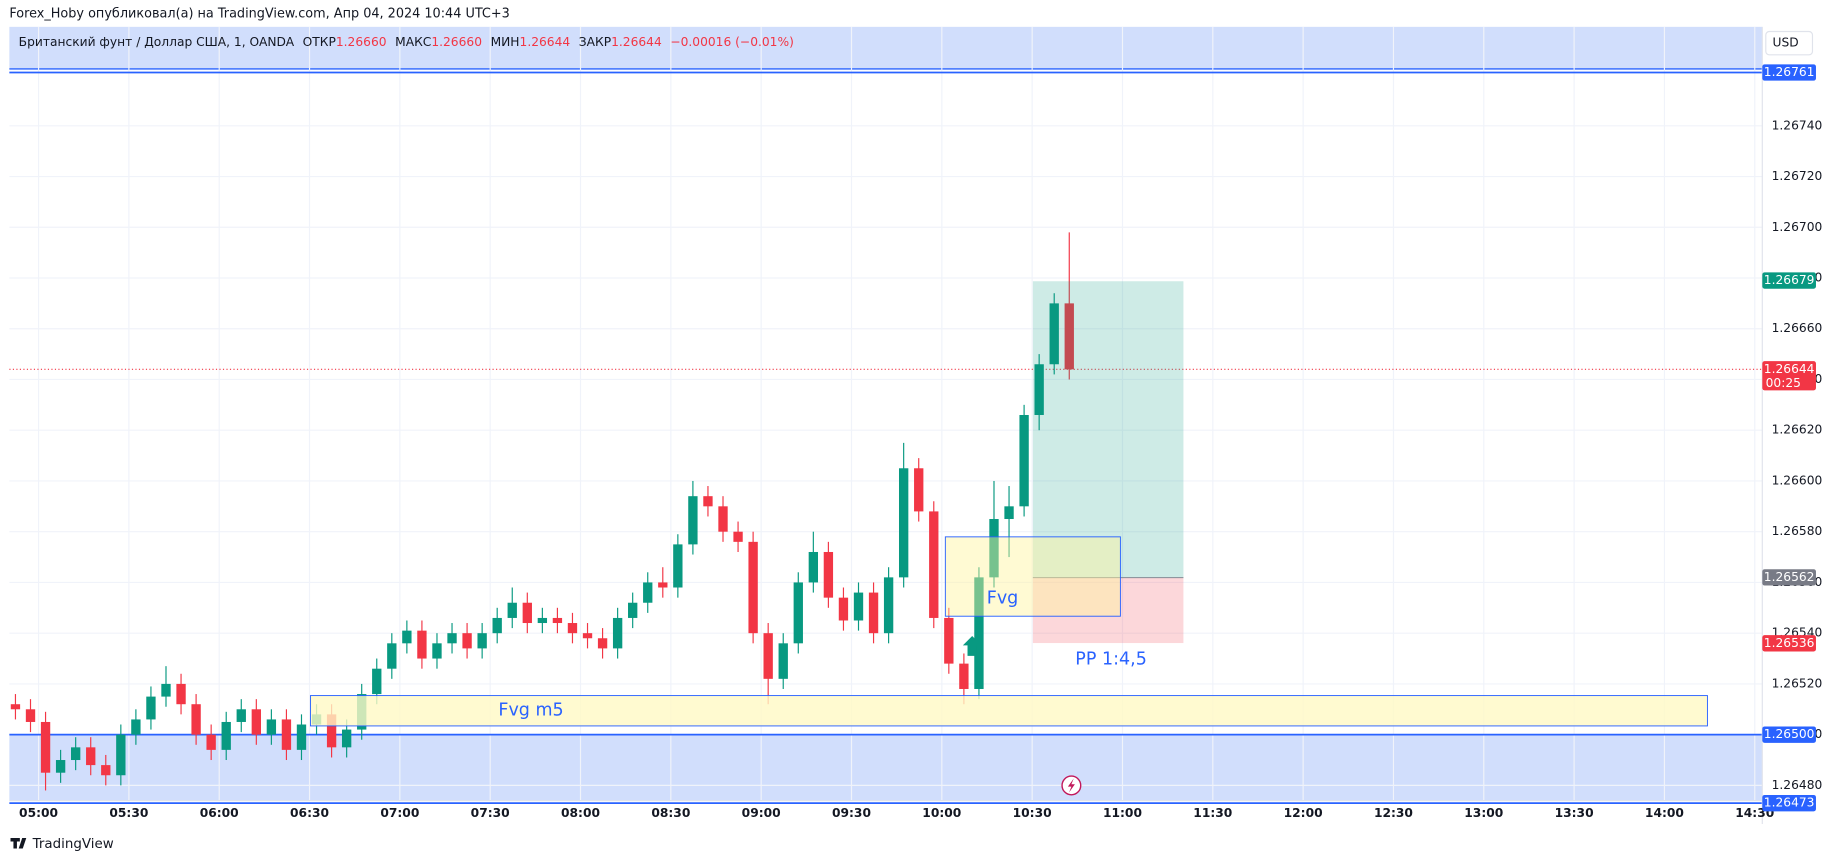 Image resolution: width=1830 pixels, height=862 pixels. Describe the element at coordinates (886, 48) in the screenshot. I see `top-zone` at that location.